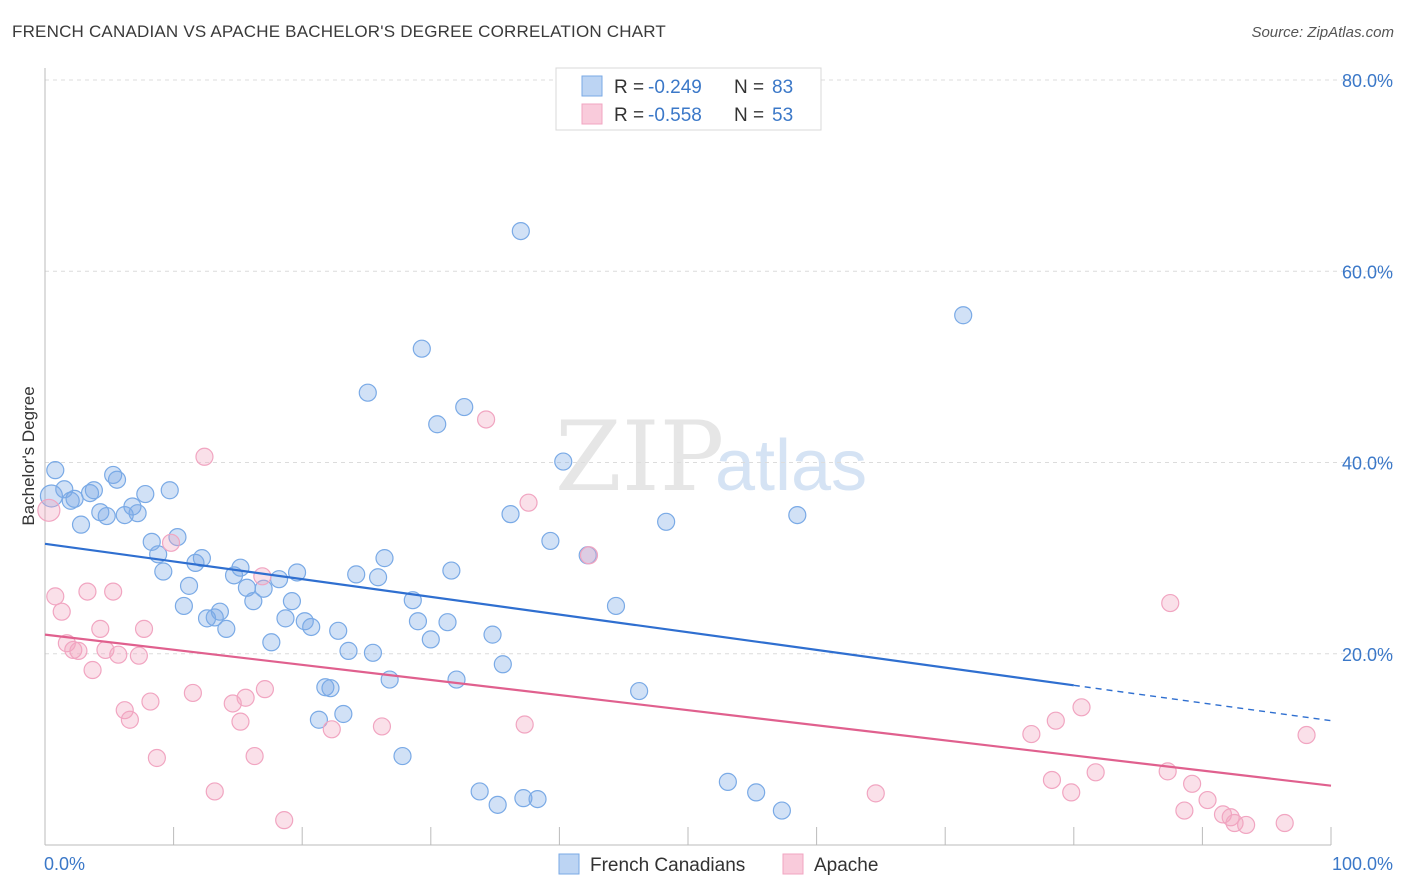  Describe the element at coordinates (1362, 864) in the screenshot. I see `x-tick-label-max: 100.0%` at that location.